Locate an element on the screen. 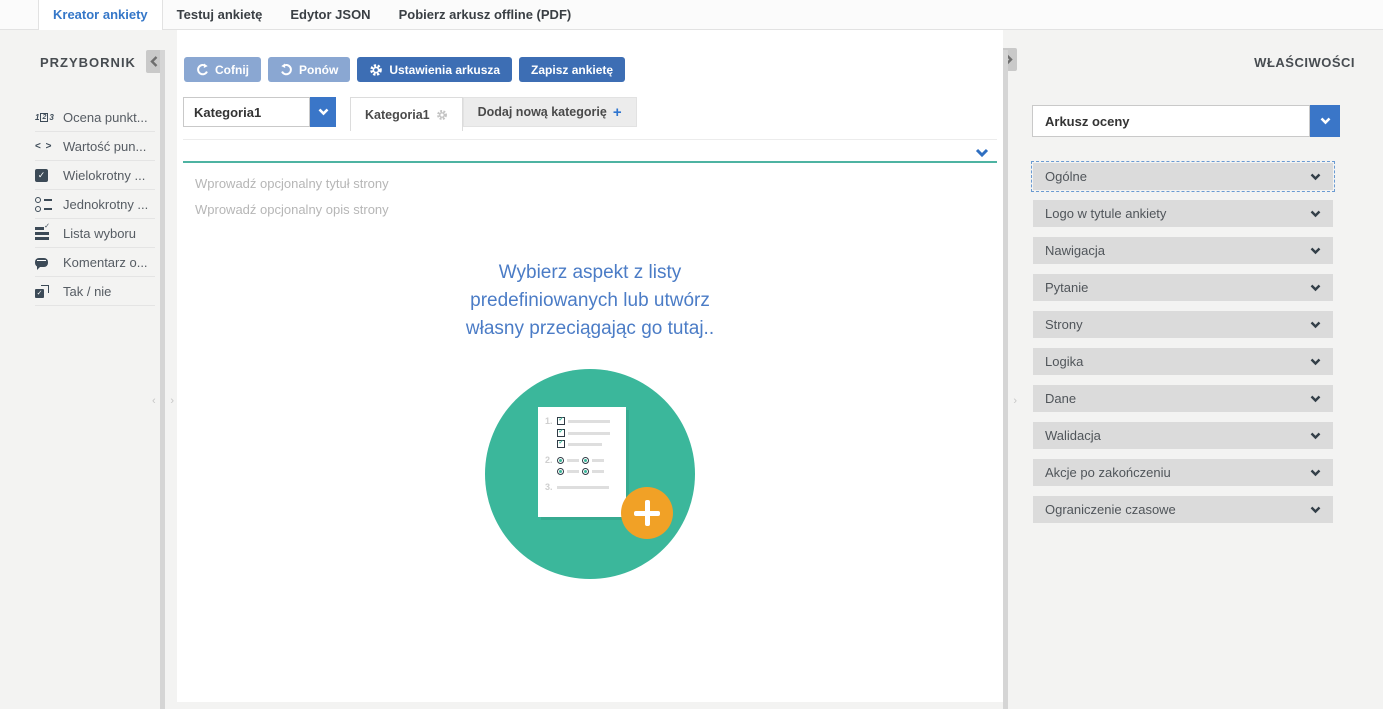 This screenshot has height=709, width=1383. undo-button: Cofnij is located at coordinates (222, 69).